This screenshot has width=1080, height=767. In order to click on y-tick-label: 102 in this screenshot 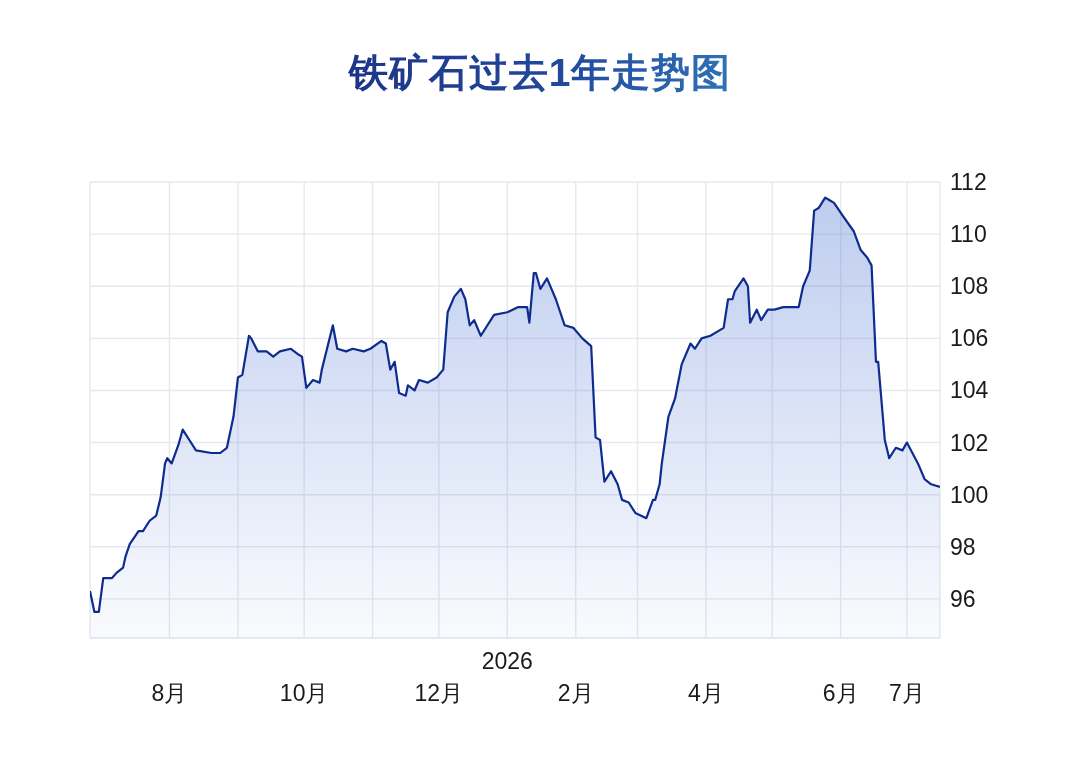, I will do `click(969, 442)`.